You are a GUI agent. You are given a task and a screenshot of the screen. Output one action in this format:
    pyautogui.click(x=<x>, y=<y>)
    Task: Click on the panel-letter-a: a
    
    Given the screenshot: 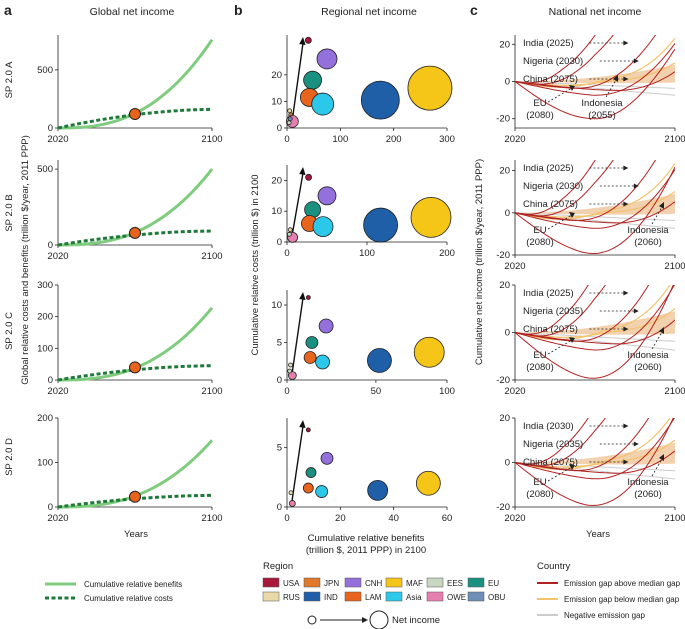 What is the action you would take?
    pyautogui.click(x=8, y=10)
    